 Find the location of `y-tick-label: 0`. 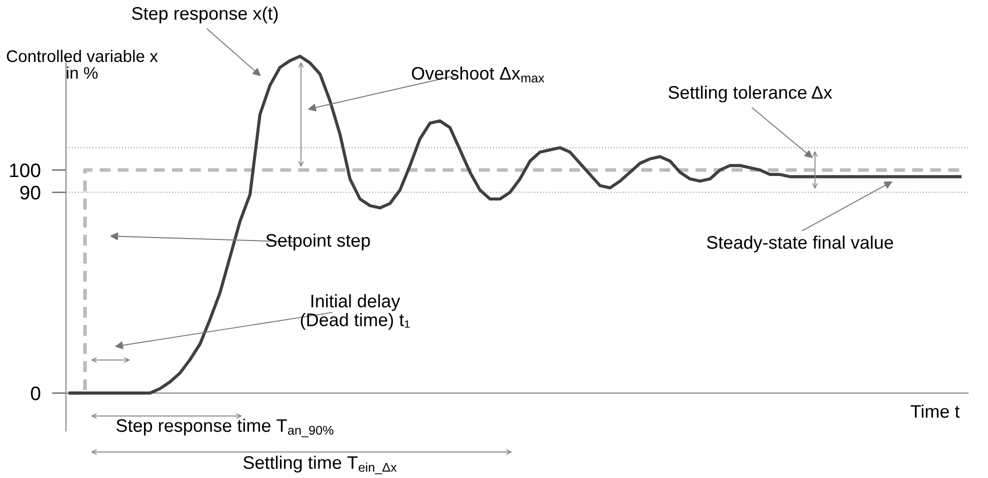

y-tick-label: 0 is located at coordinates (35, 393).